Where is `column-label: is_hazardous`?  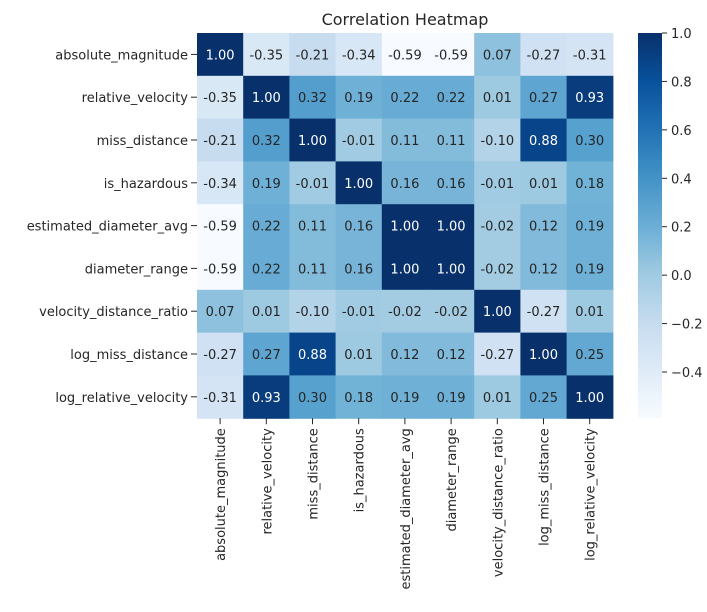
column-label: is_hazardous is located at coordinates (360, 470).